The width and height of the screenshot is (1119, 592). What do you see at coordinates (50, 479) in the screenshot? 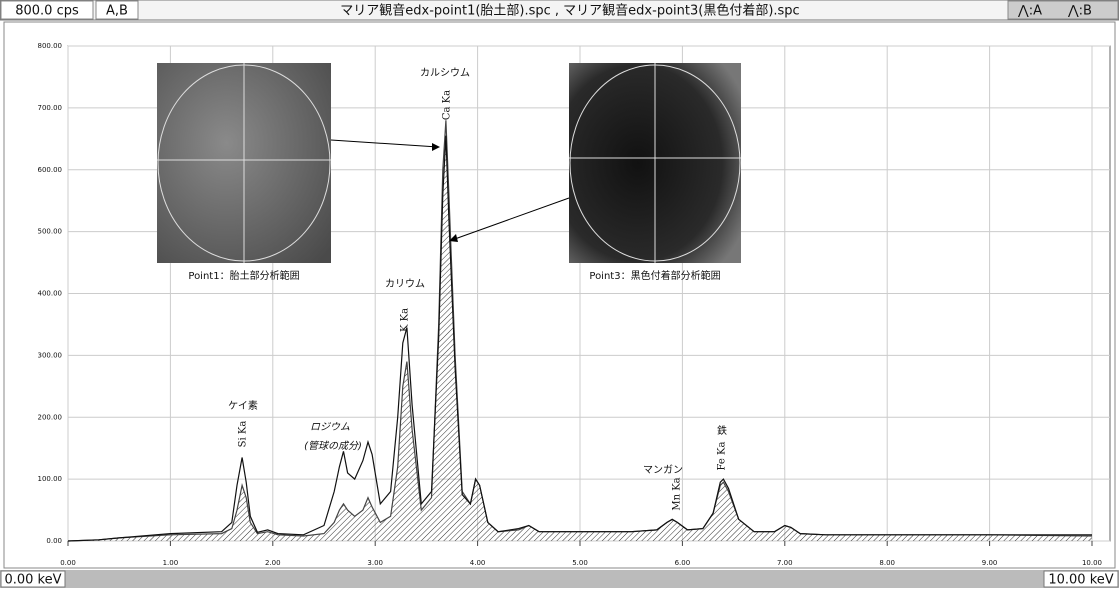
I see `y-tick-label: 100.00` at bounding box center [50, 479].